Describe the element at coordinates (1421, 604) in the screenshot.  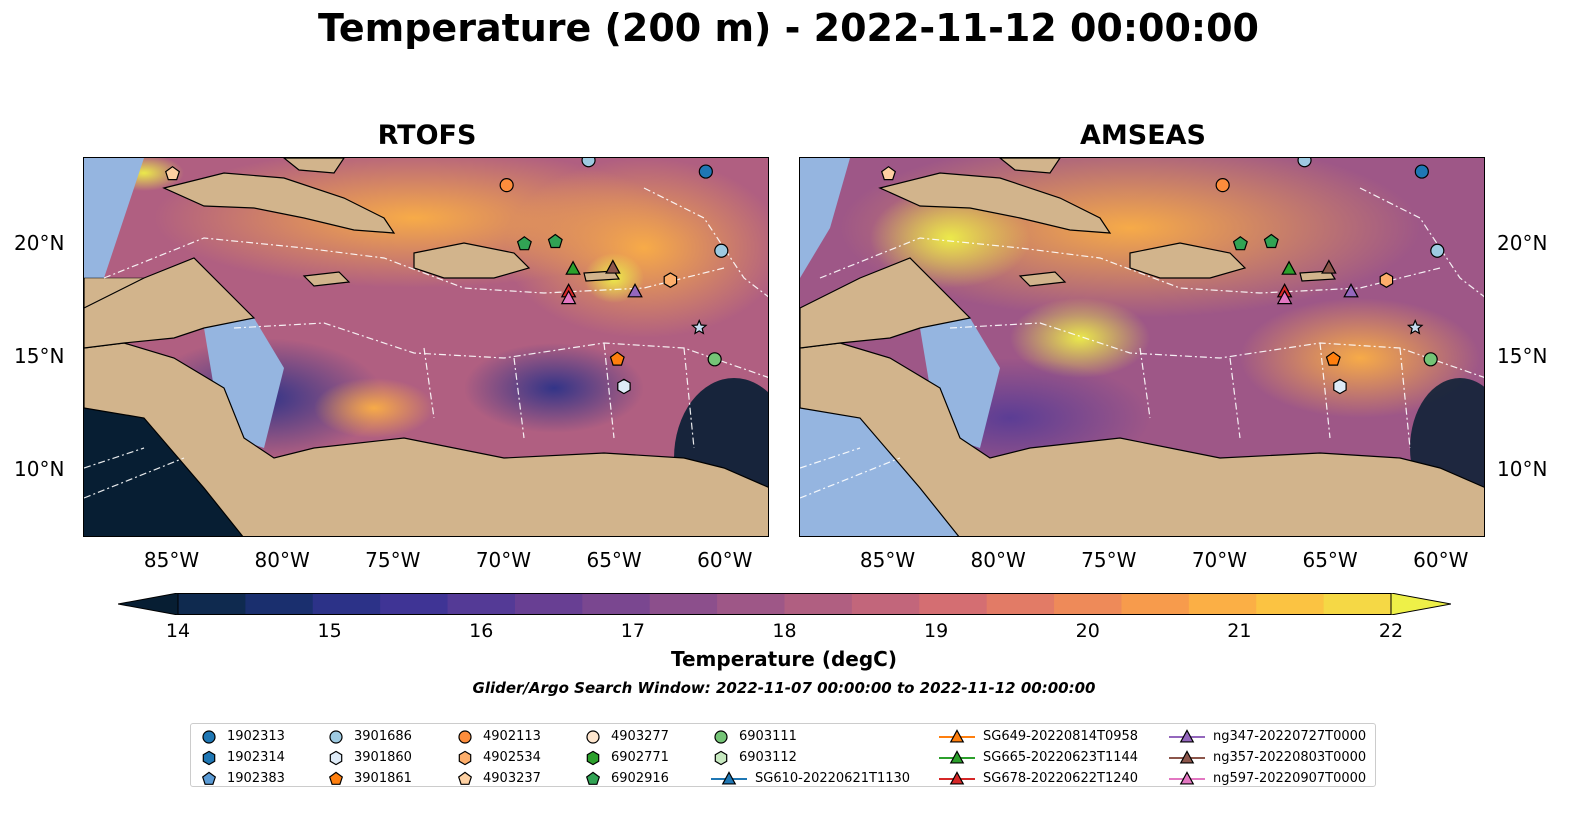
I see `colorbar-max-extension` at that location.